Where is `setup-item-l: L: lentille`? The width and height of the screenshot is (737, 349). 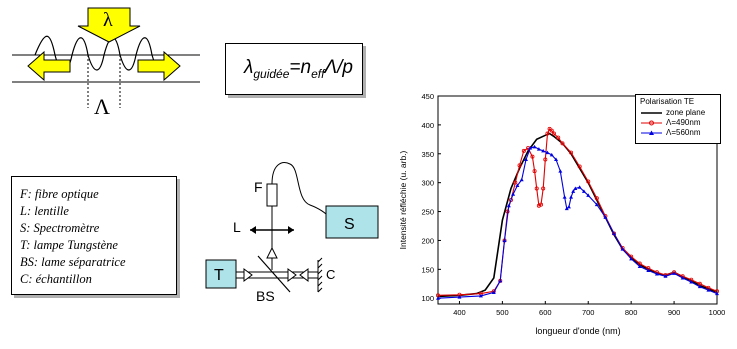
setup-item-l: L: lentille is located at coordinates (44, 211).